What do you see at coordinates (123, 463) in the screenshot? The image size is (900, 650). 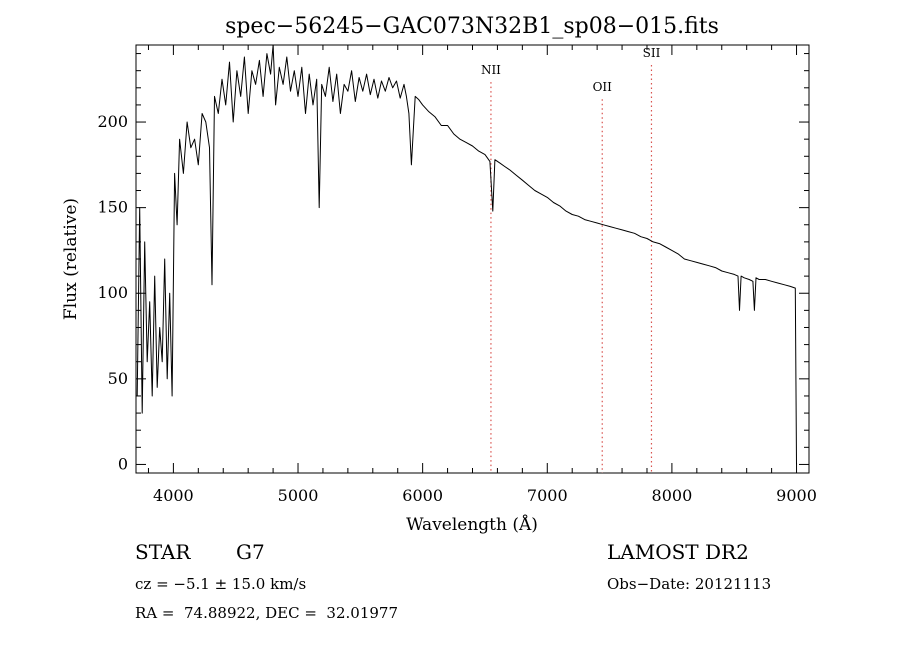 I see `y-tick-label: 0` at bounding box center [123, 463].